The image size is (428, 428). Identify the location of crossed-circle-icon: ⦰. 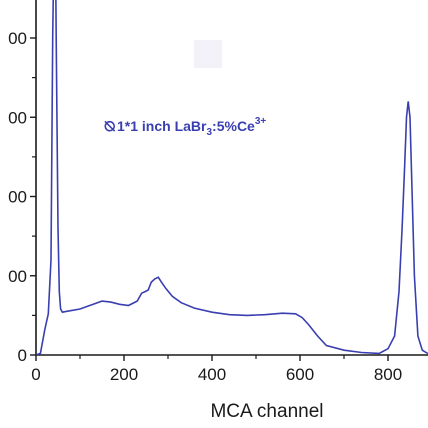
(110, 126).